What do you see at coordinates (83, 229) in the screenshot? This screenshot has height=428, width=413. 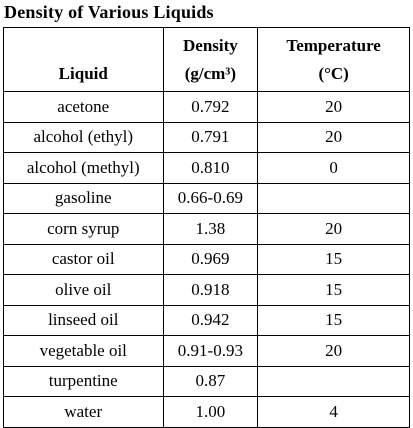 I see `table-cell: corn syrup` at bounding box center [83, 229].